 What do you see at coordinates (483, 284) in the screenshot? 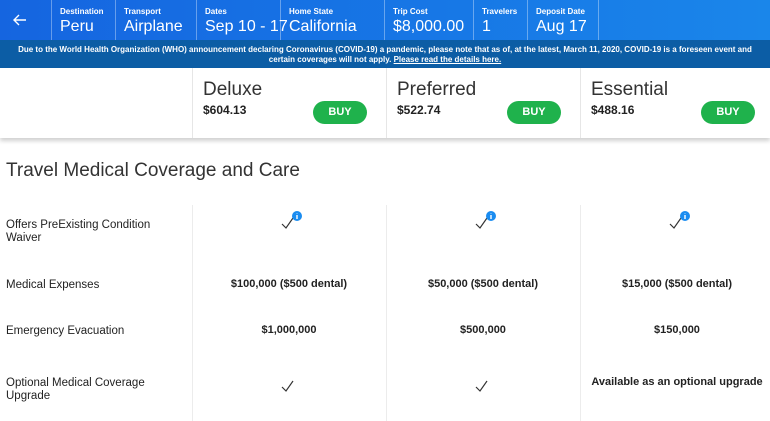
I see `cell-text: $50,000 ($500 dental)` at bounding box center [483, 284].